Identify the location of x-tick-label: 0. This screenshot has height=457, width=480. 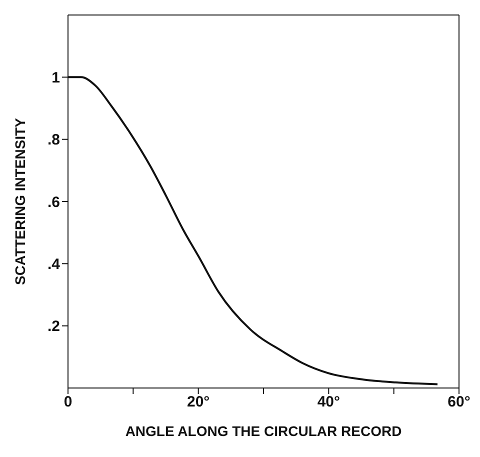
(68, 402).